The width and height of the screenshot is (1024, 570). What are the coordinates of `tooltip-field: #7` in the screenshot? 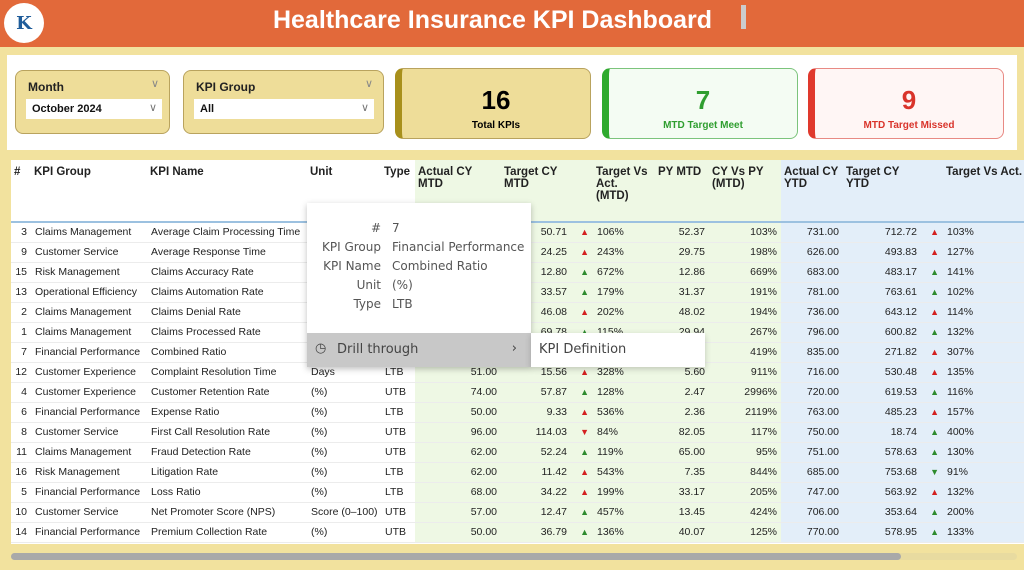 It's located at (419, 230).